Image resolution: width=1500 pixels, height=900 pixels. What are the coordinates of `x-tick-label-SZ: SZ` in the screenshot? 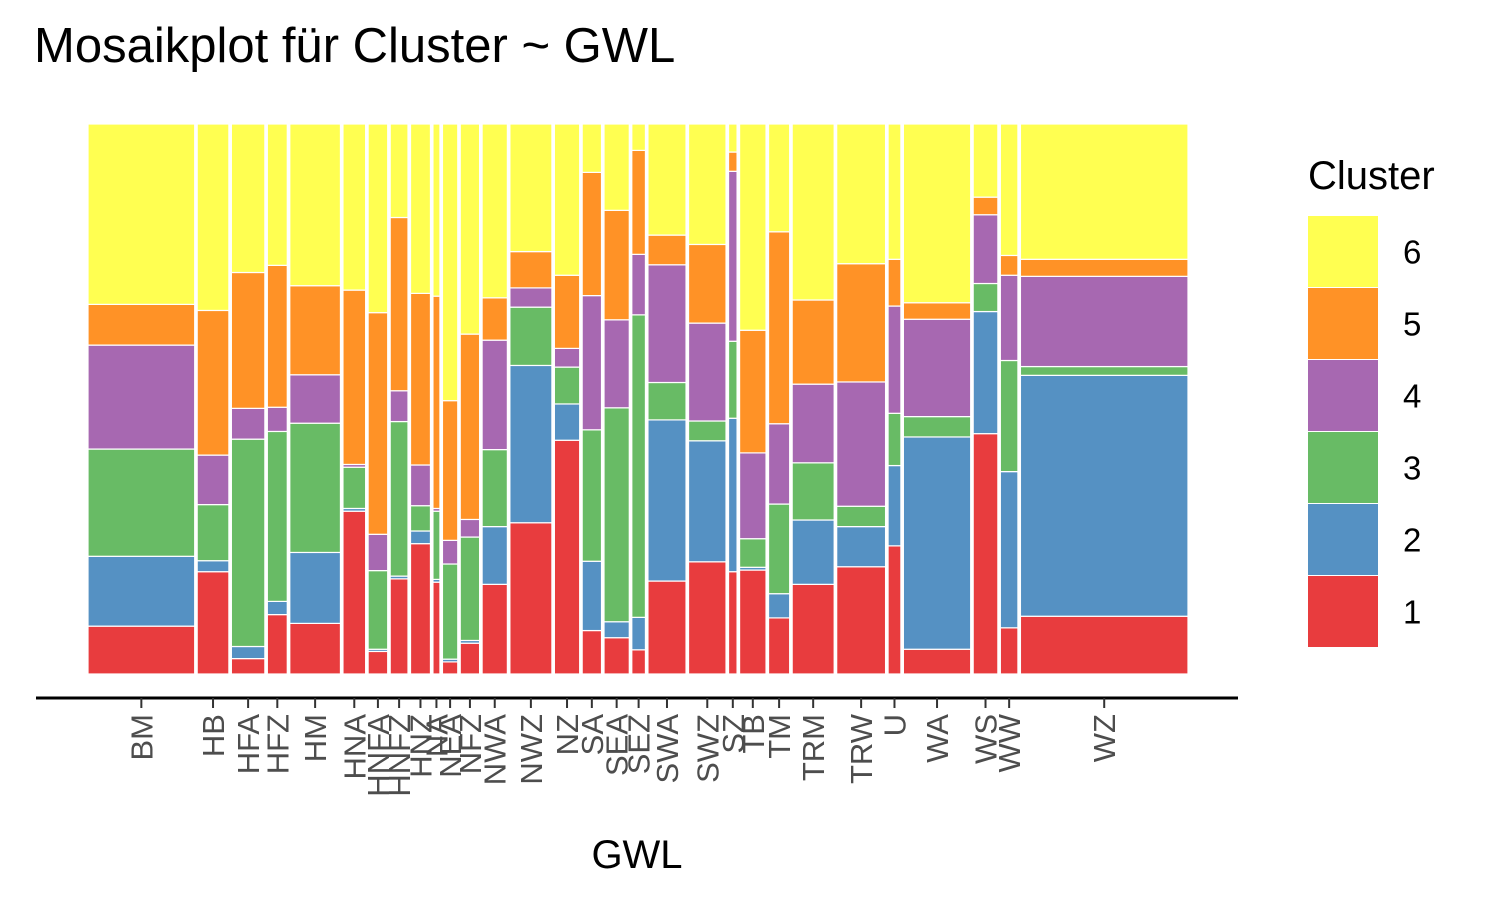 It's located at (733, 734).